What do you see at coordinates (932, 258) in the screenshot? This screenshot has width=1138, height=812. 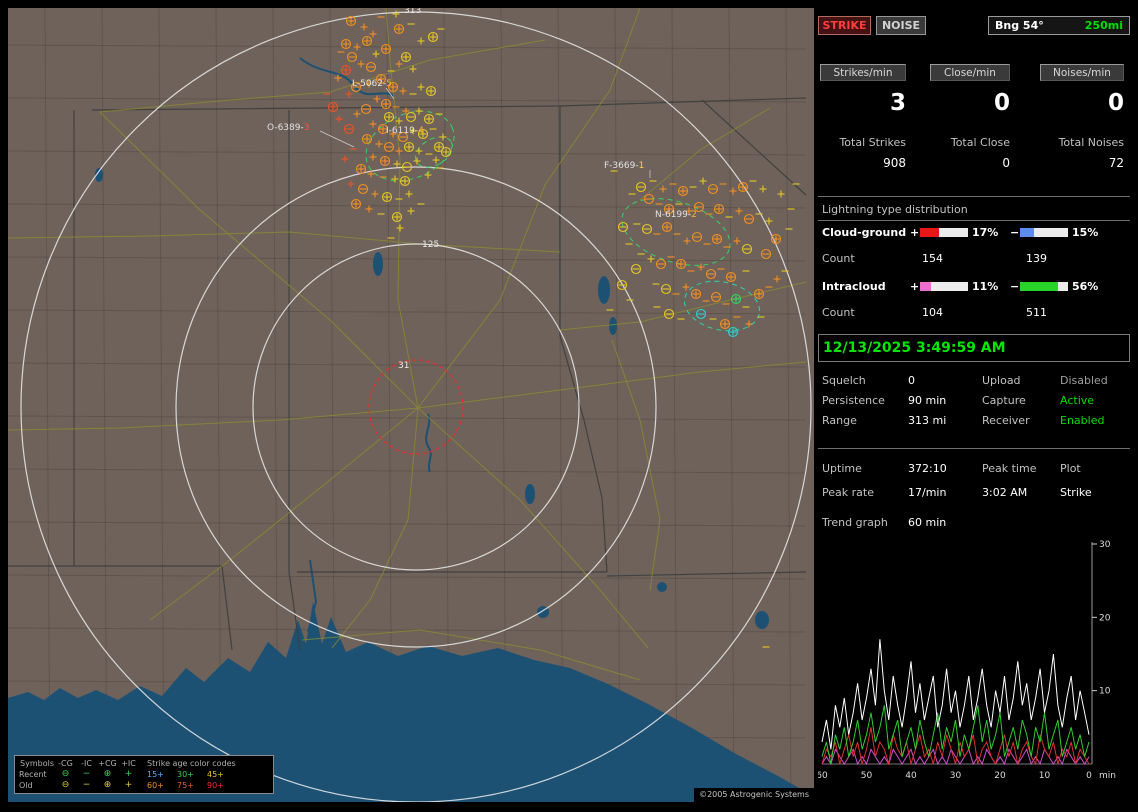 I see `count-value-positive: 154` at bounding box center [932, 258].